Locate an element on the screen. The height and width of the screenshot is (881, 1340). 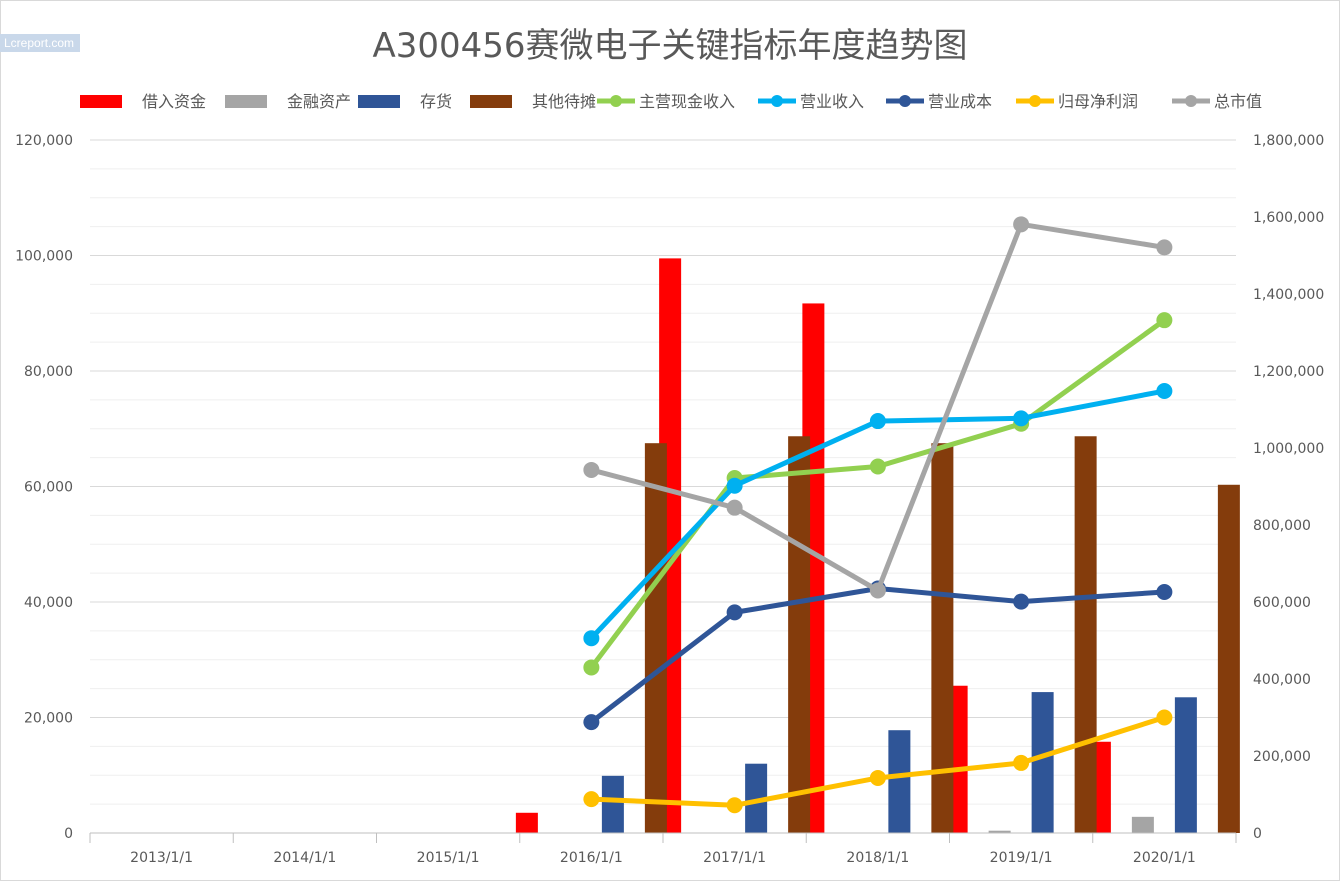
y-right-tick-label: 1,600,000 is located at coordinates (1288, 218).